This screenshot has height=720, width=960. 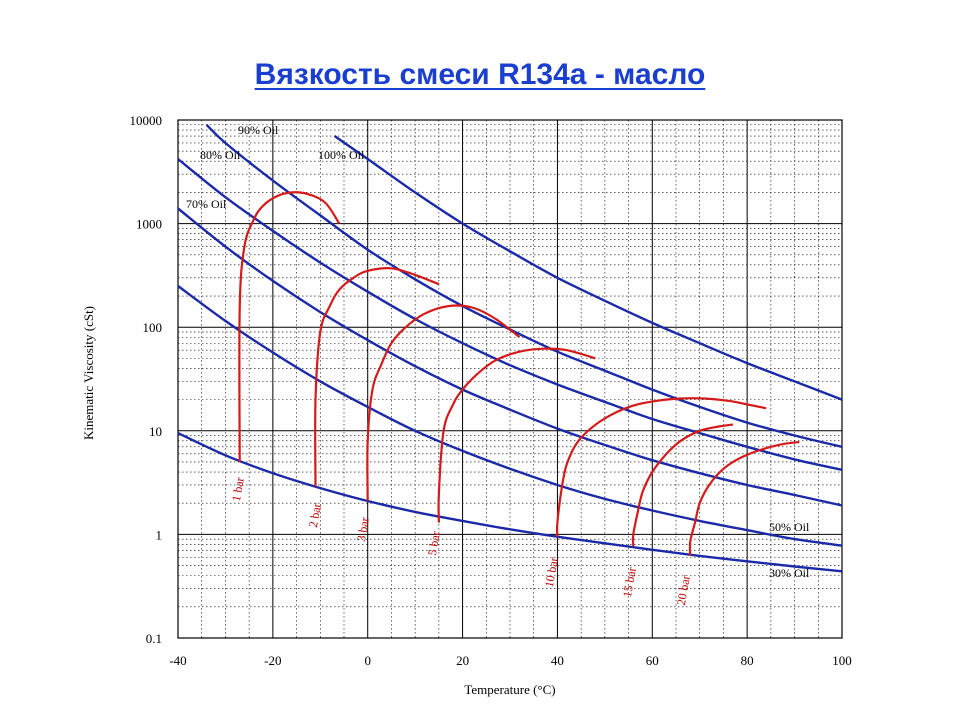 What do you see at coordinates (258, 130) in the screenshot?
I see `oil-curve-label: 90% Oil` at bounding box center [258, 130].